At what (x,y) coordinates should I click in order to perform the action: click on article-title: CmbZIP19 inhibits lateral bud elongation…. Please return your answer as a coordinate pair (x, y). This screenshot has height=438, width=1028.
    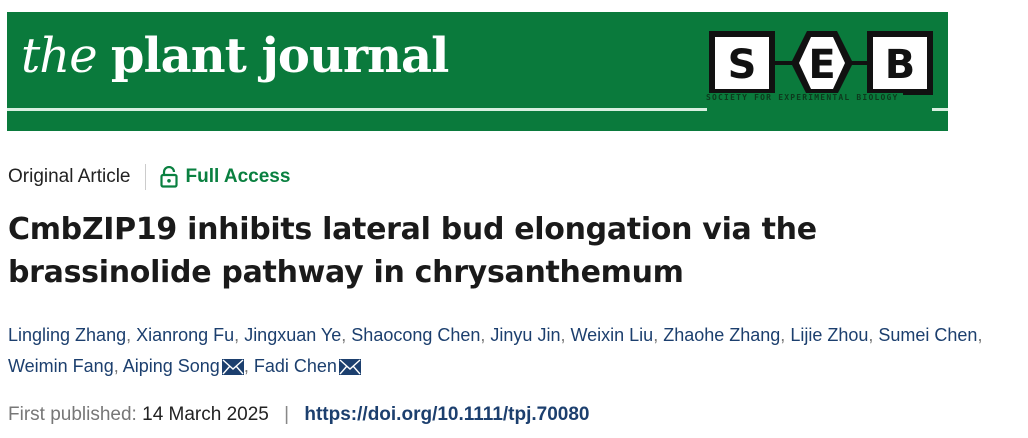
    Looking at the image, I should click on (412, 251).